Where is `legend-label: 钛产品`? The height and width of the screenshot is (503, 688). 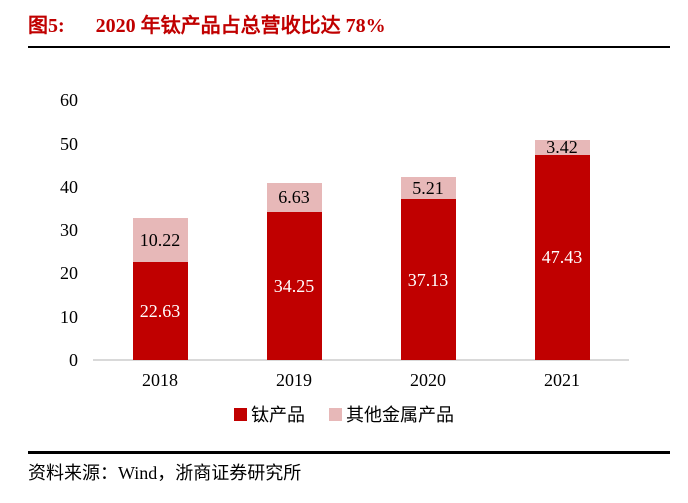
legend-label: 钛产品 is located at coordinates (278, 415).